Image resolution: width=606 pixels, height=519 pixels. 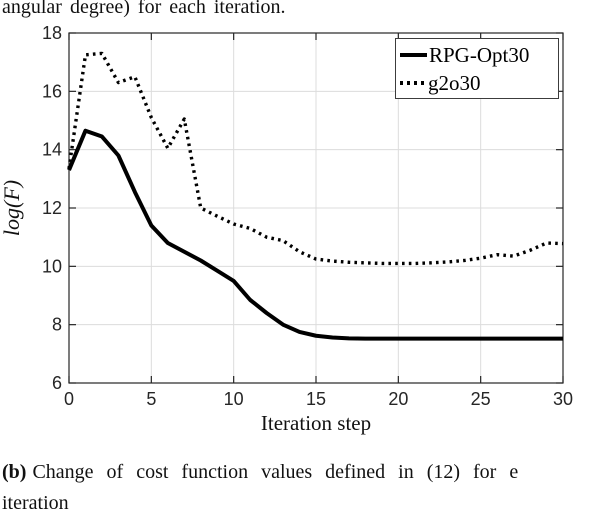 I want to click on y-tick-label: 8, so click(x=57, y=325).